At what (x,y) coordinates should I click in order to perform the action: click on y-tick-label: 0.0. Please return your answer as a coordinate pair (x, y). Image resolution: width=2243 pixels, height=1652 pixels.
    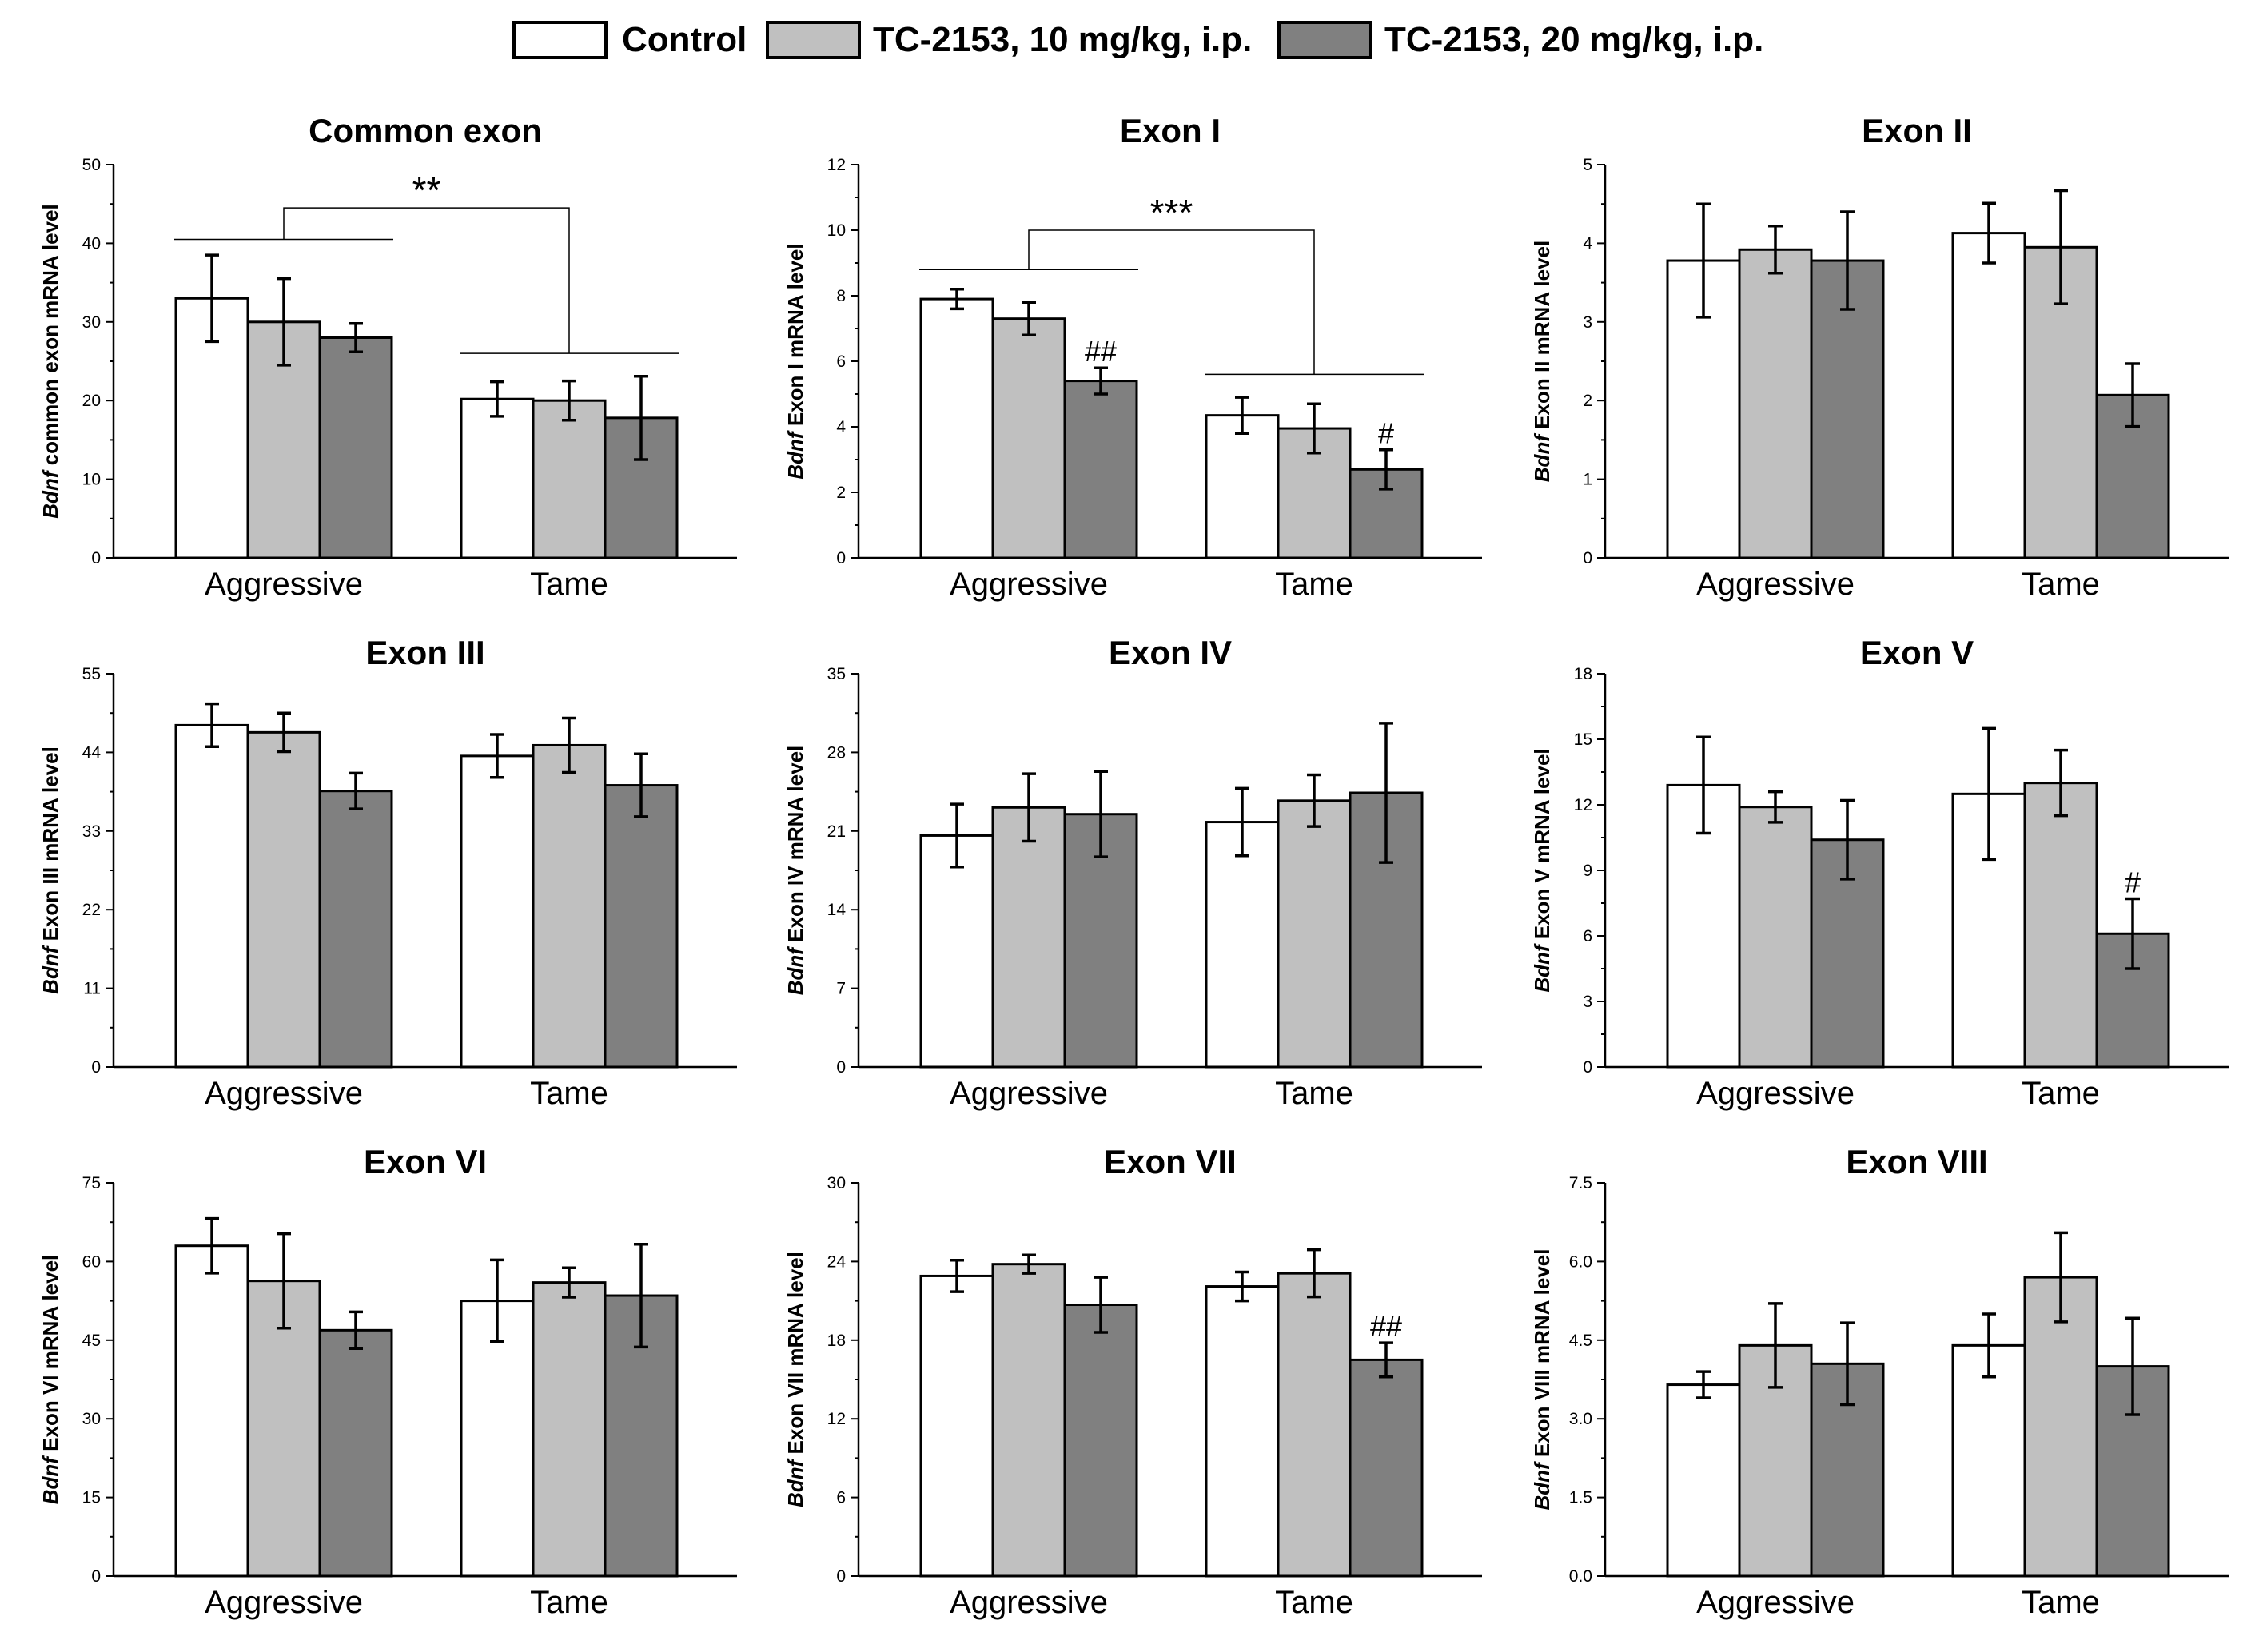
    Looking at the image, I should click on (1580, 1576).